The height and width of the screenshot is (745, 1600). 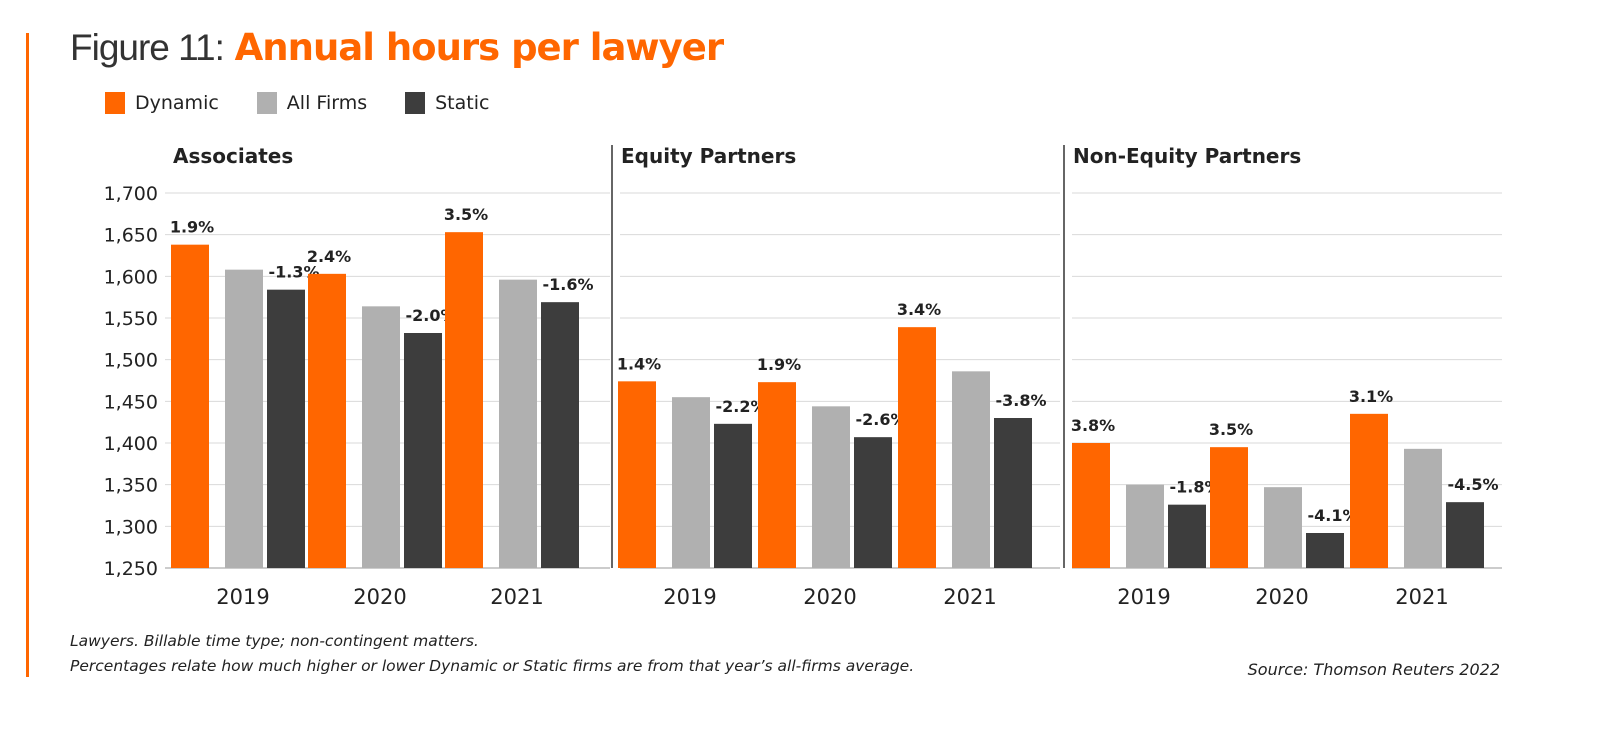 What do you see at coordinates (1194, 487) in the screenshot?
I see `data-label: -1.8%` at bounding box center [1194, 487].